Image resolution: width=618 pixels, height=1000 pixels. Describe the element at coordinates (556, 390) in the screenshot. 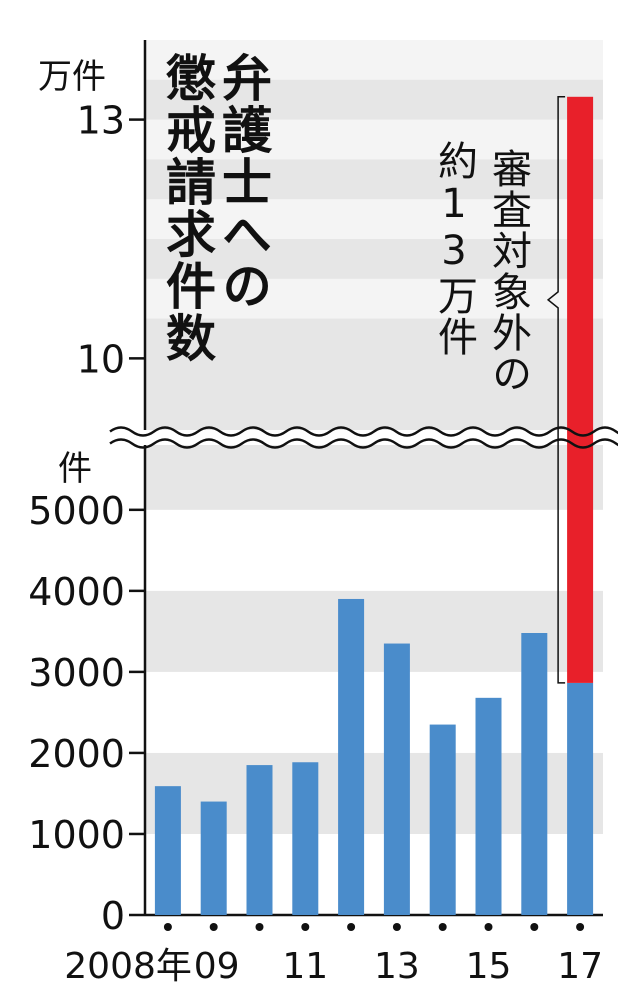

I see `annotation-bracket` at that location.